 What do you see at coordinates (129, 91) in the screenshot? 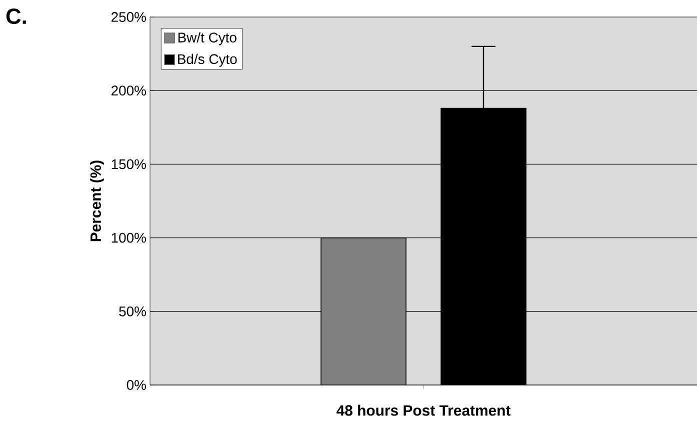
I see `y-tick-label: 200%` at bounding box center [129, 91].